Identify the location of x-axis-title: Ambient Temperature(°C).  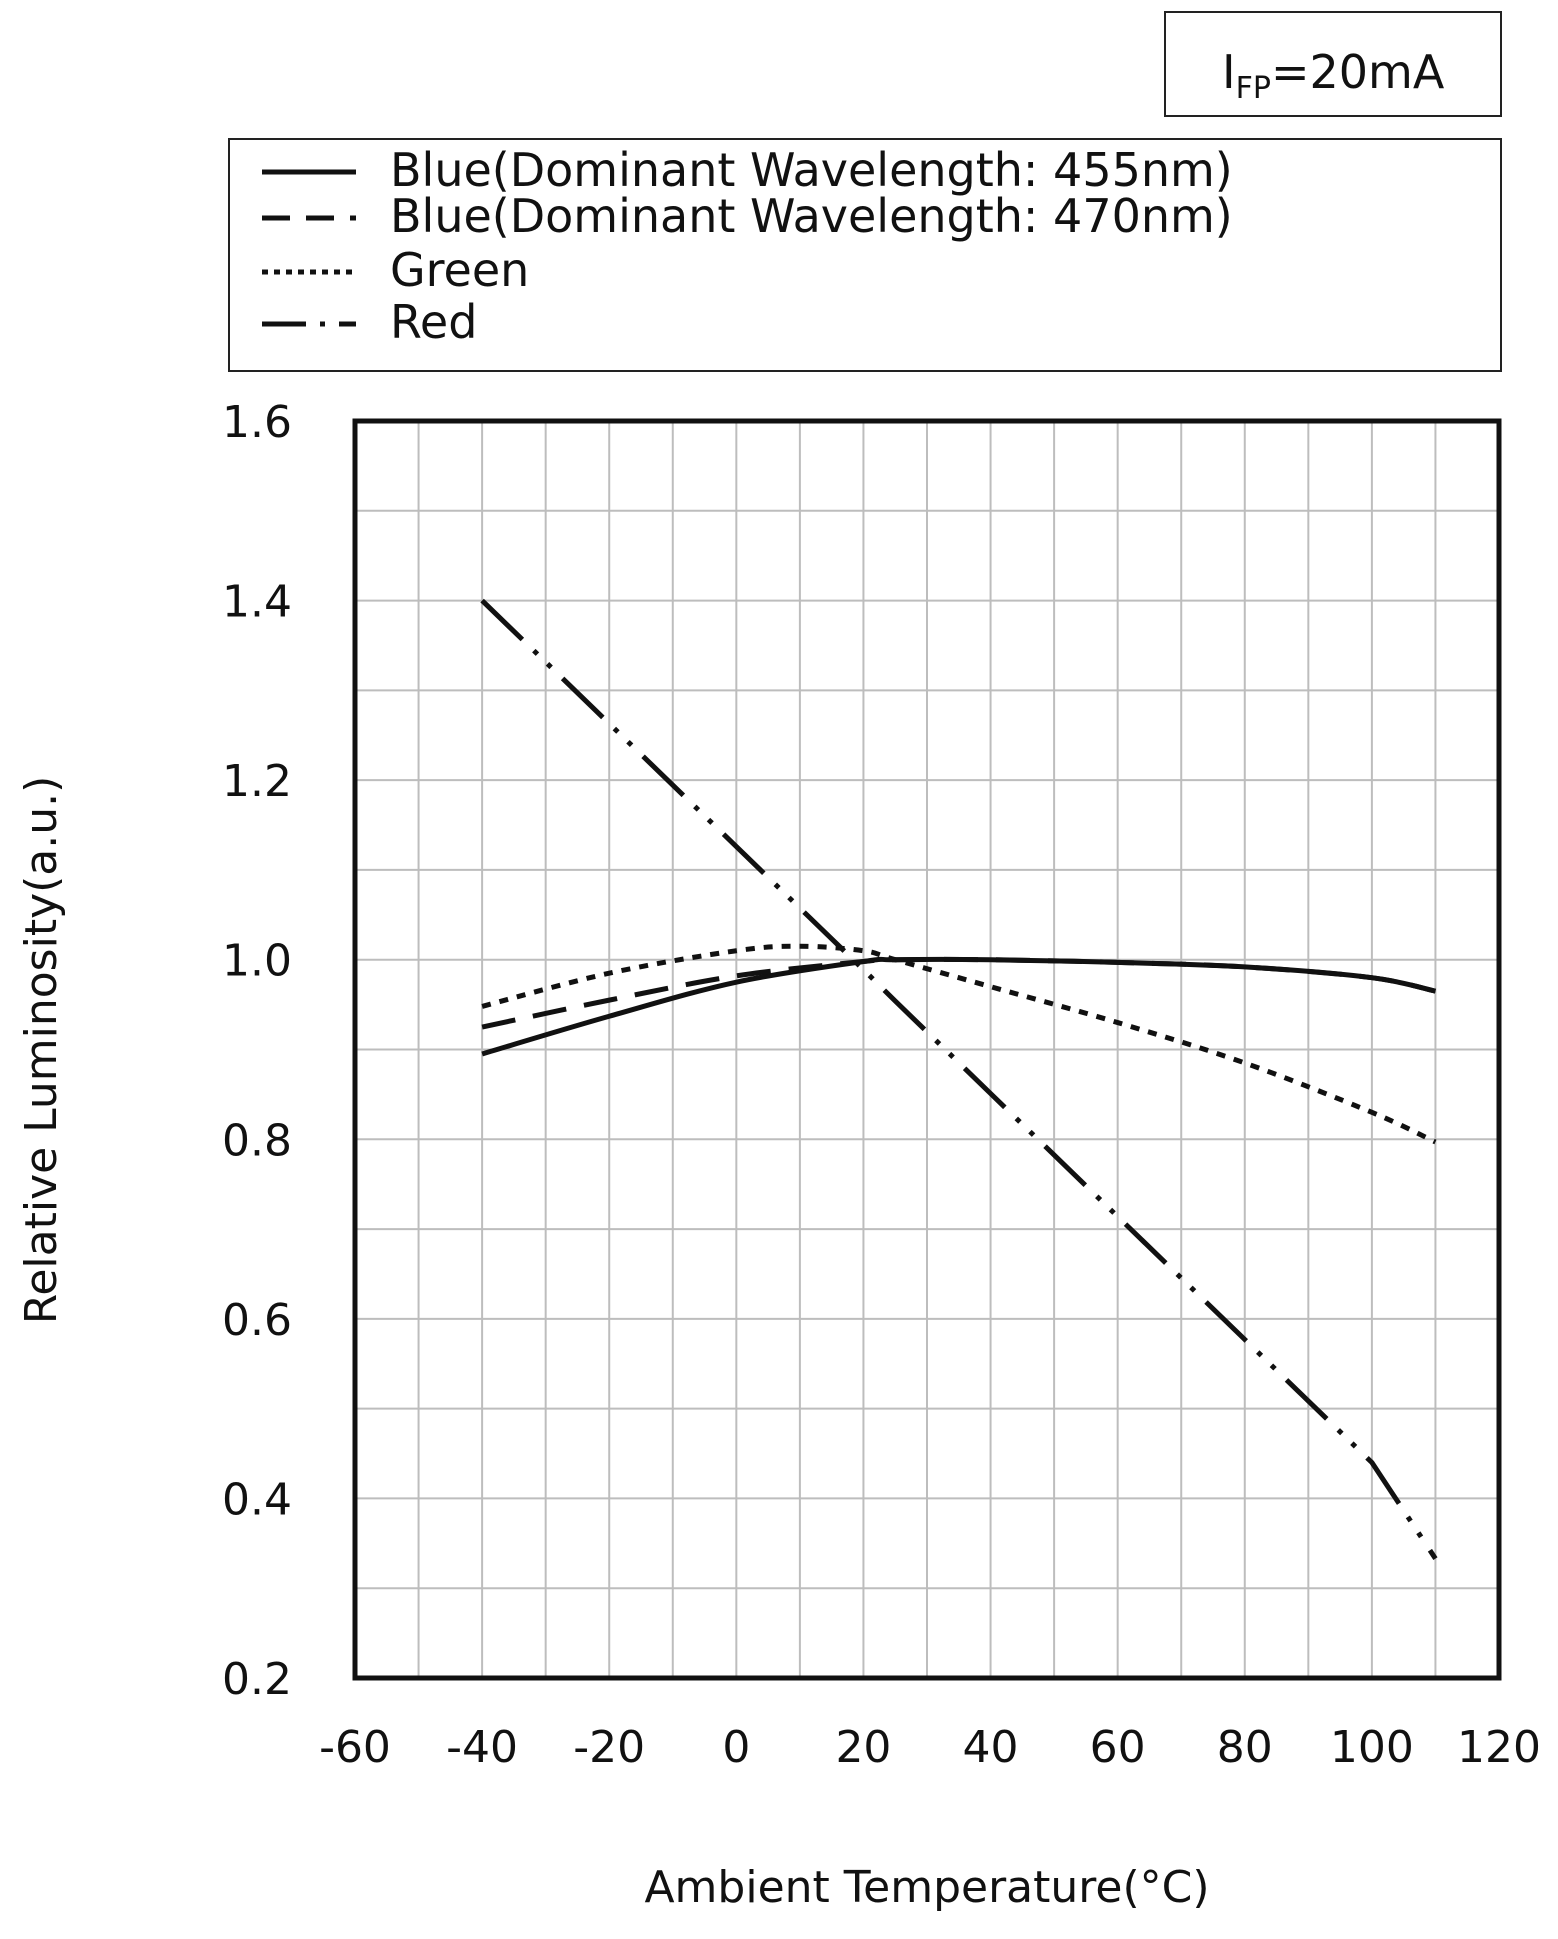
(926, 1887).